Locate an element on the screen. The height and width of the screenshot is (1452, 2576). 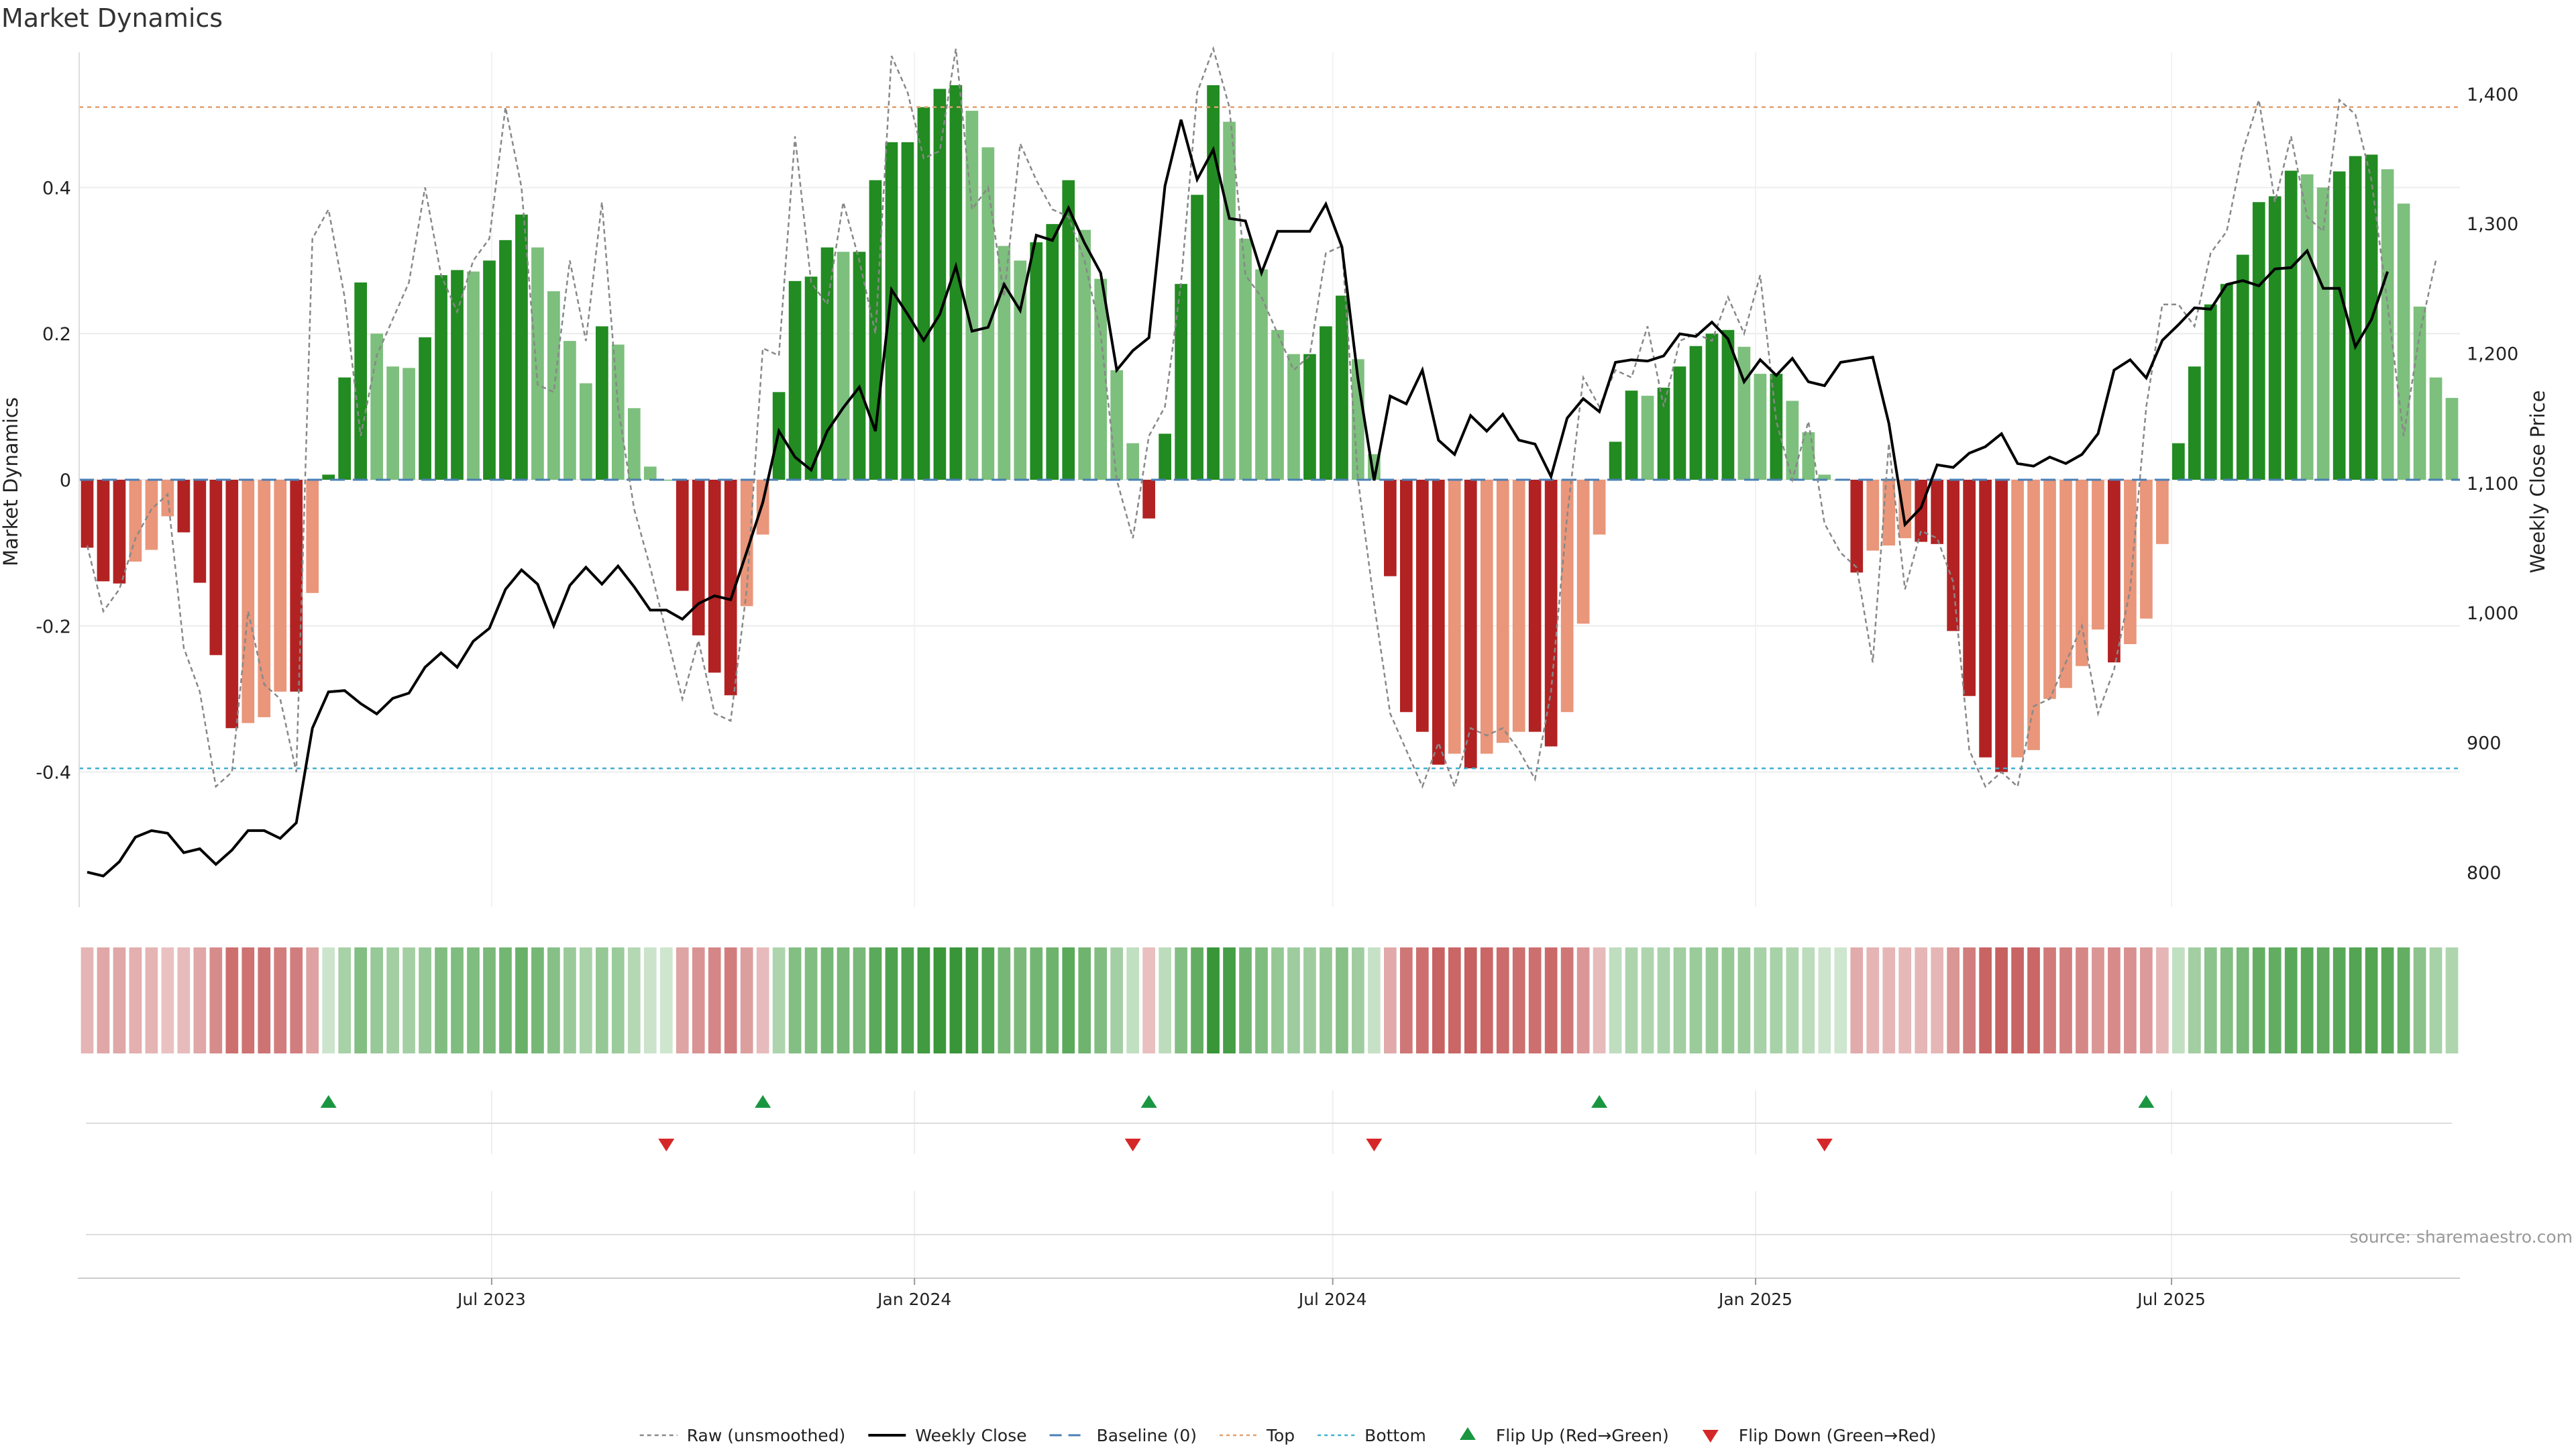
flip-up-marker is located at coordinates (2146, 1102).